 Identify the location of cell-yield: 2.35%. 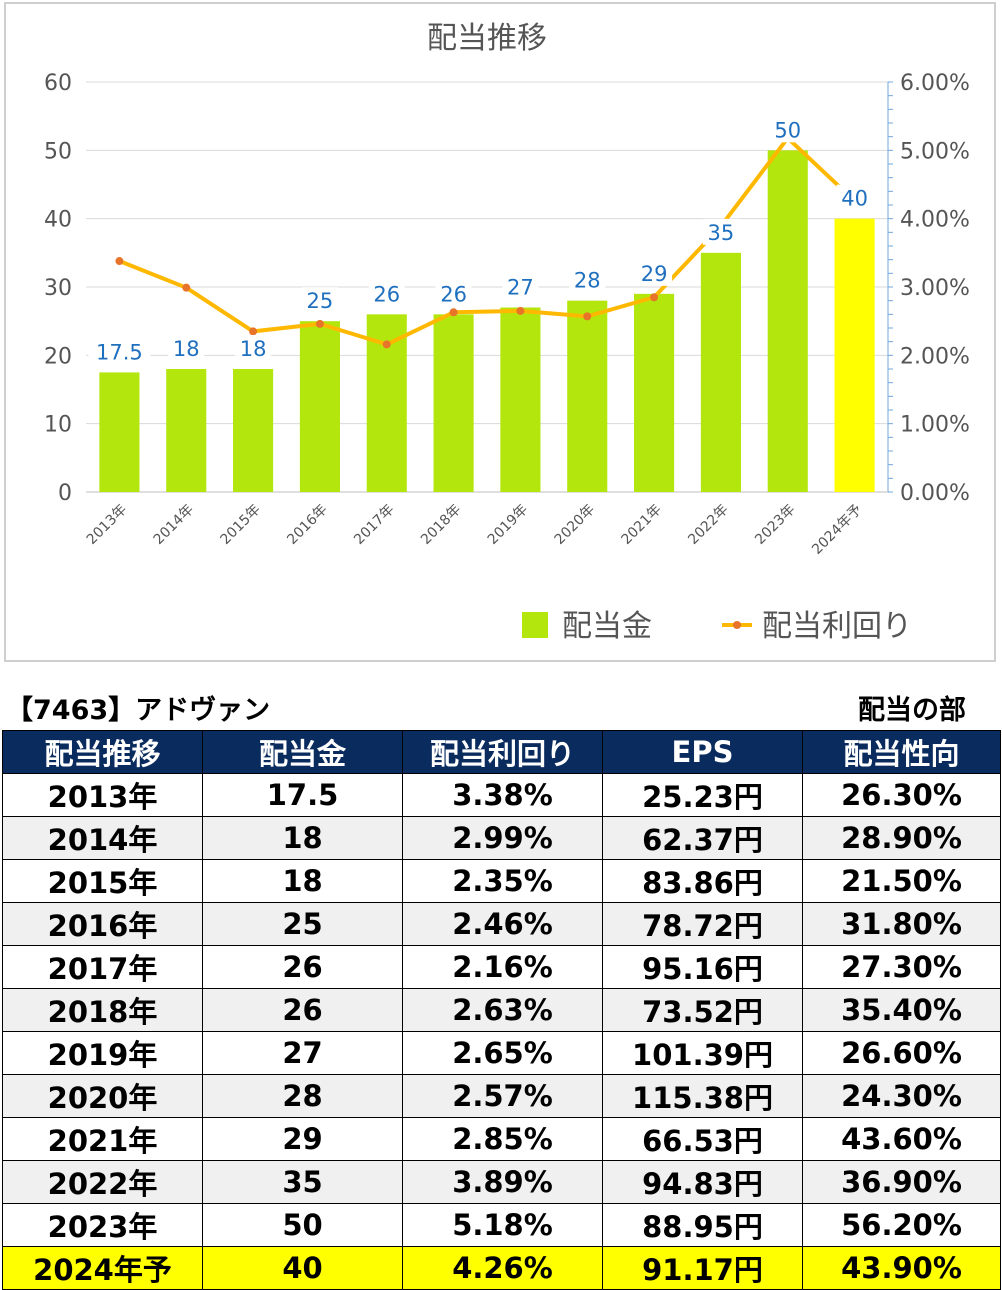
(502, 881).